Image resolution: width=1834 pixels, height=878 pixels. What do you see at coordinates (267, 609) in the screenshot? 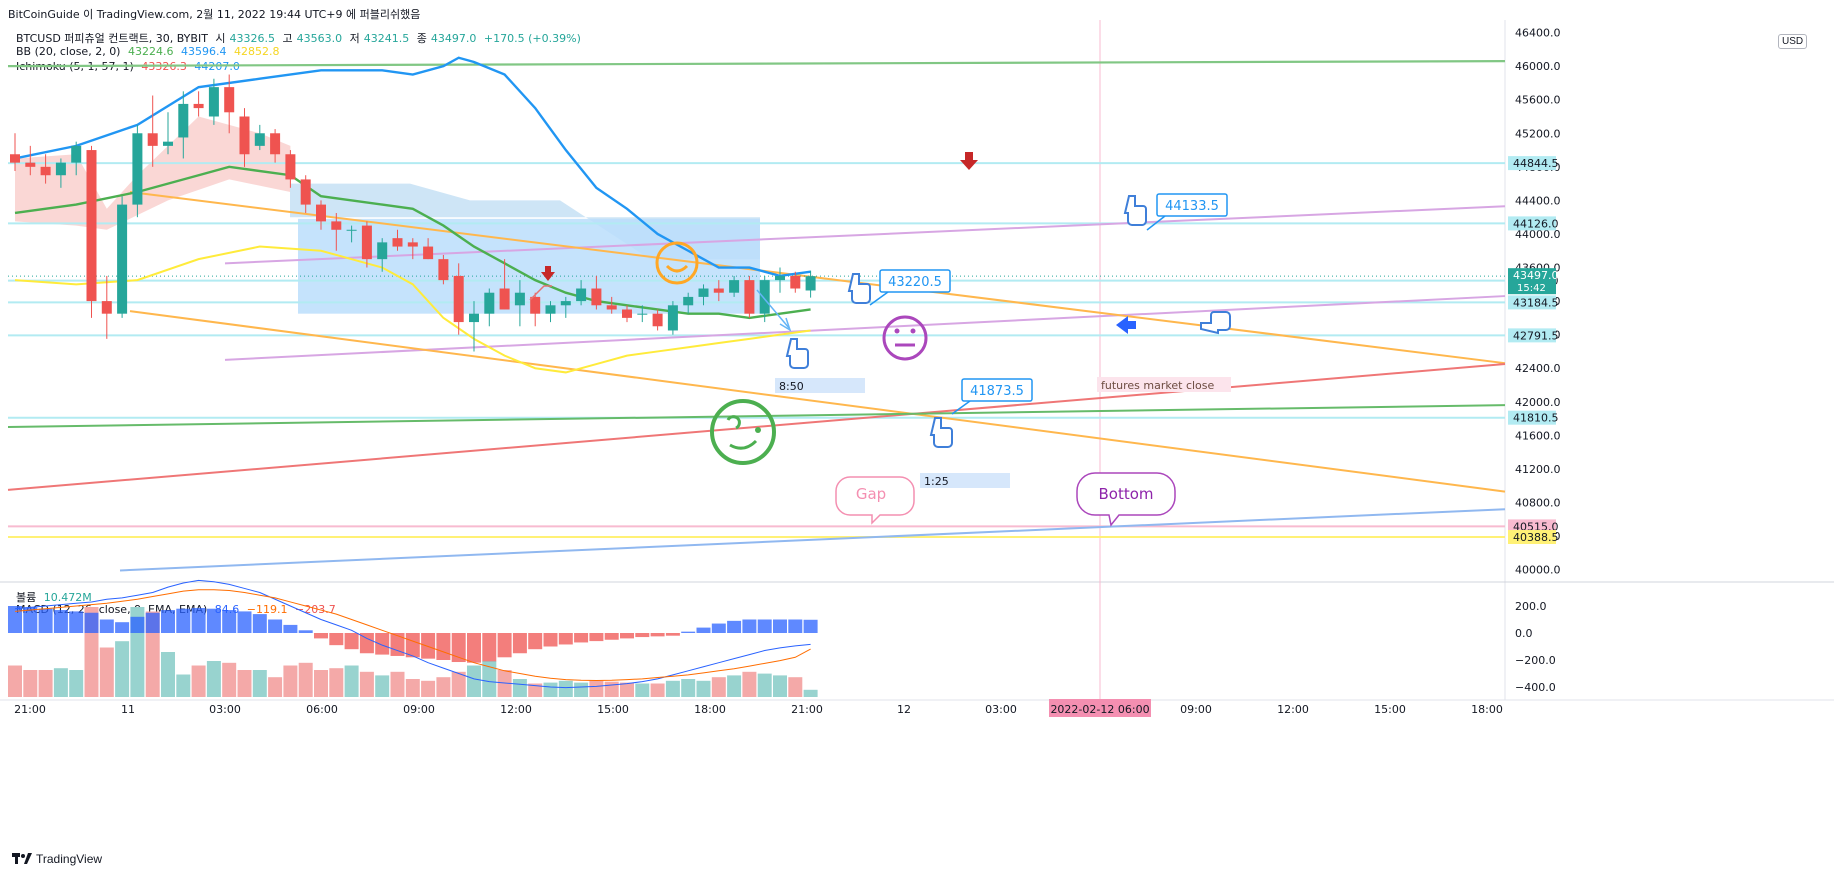
I see `signal-value: −119.1` at bounding box center [267, 609].